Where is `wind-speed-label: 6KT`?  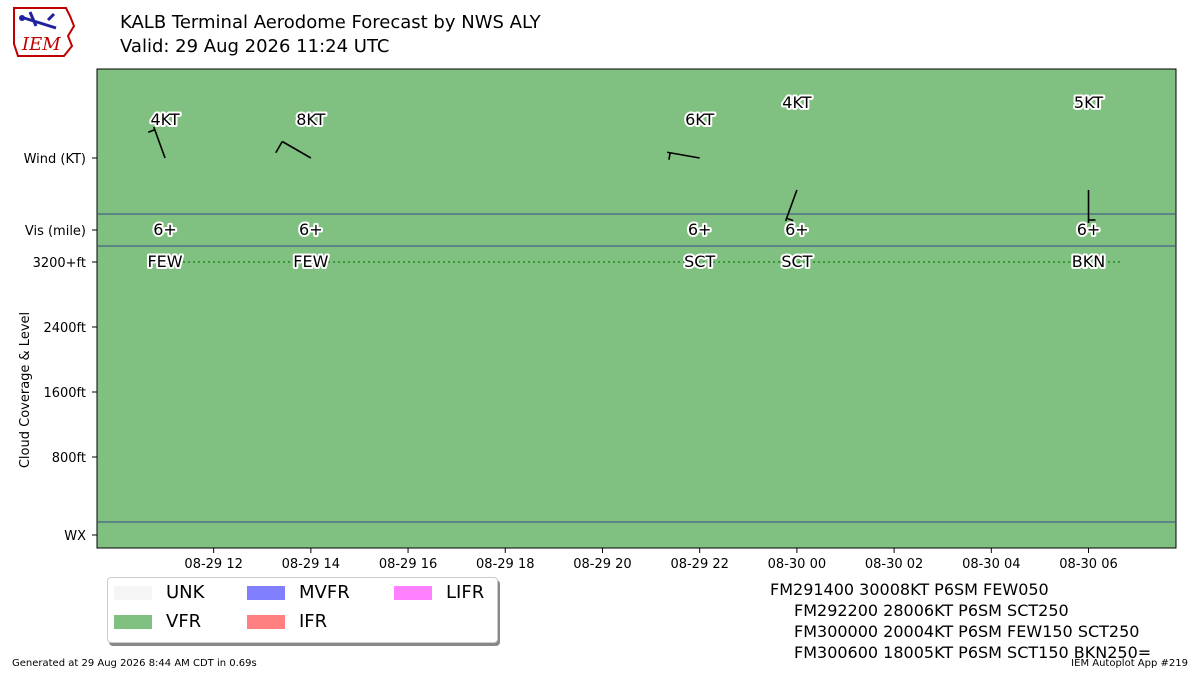
wind-speed-label: 6KT is located at coordinates (699, 119).